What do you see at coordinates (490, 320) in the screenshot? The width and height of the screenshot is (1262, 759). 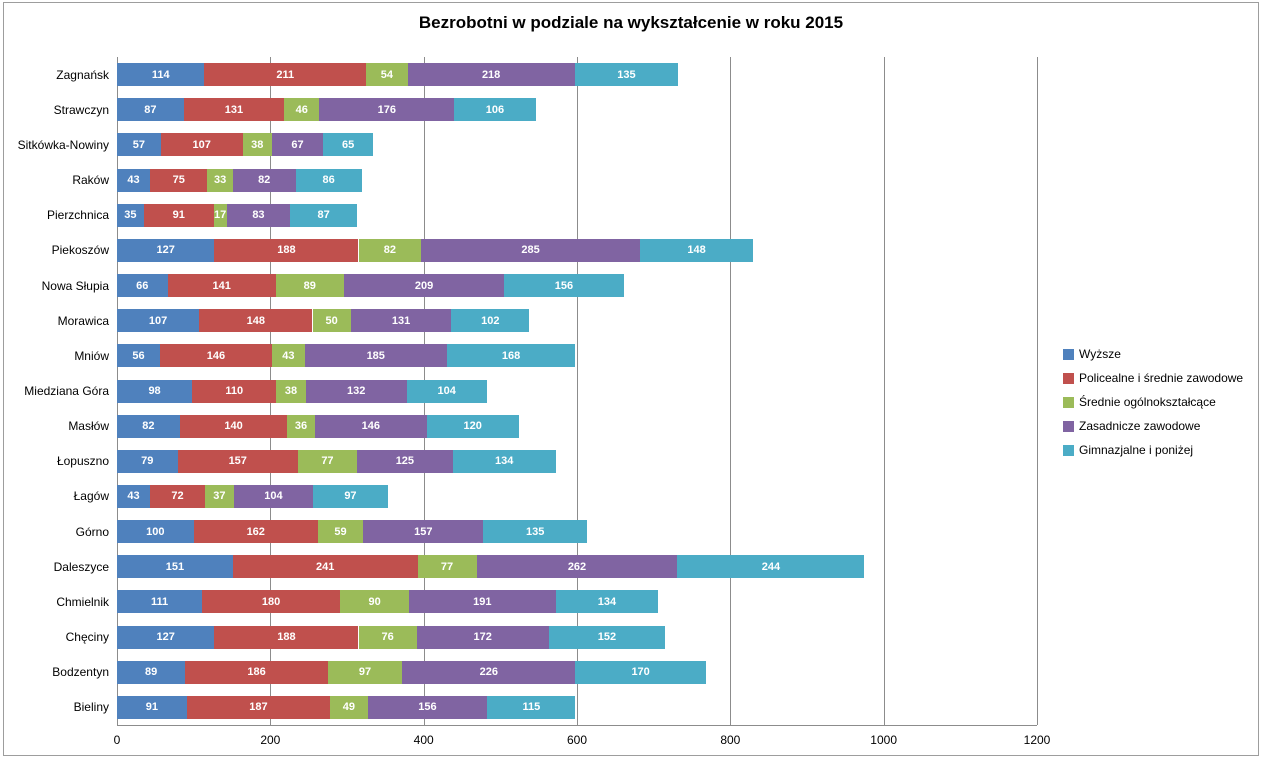 I see `bar-value-label: 102` at bounding box center [490, 320].